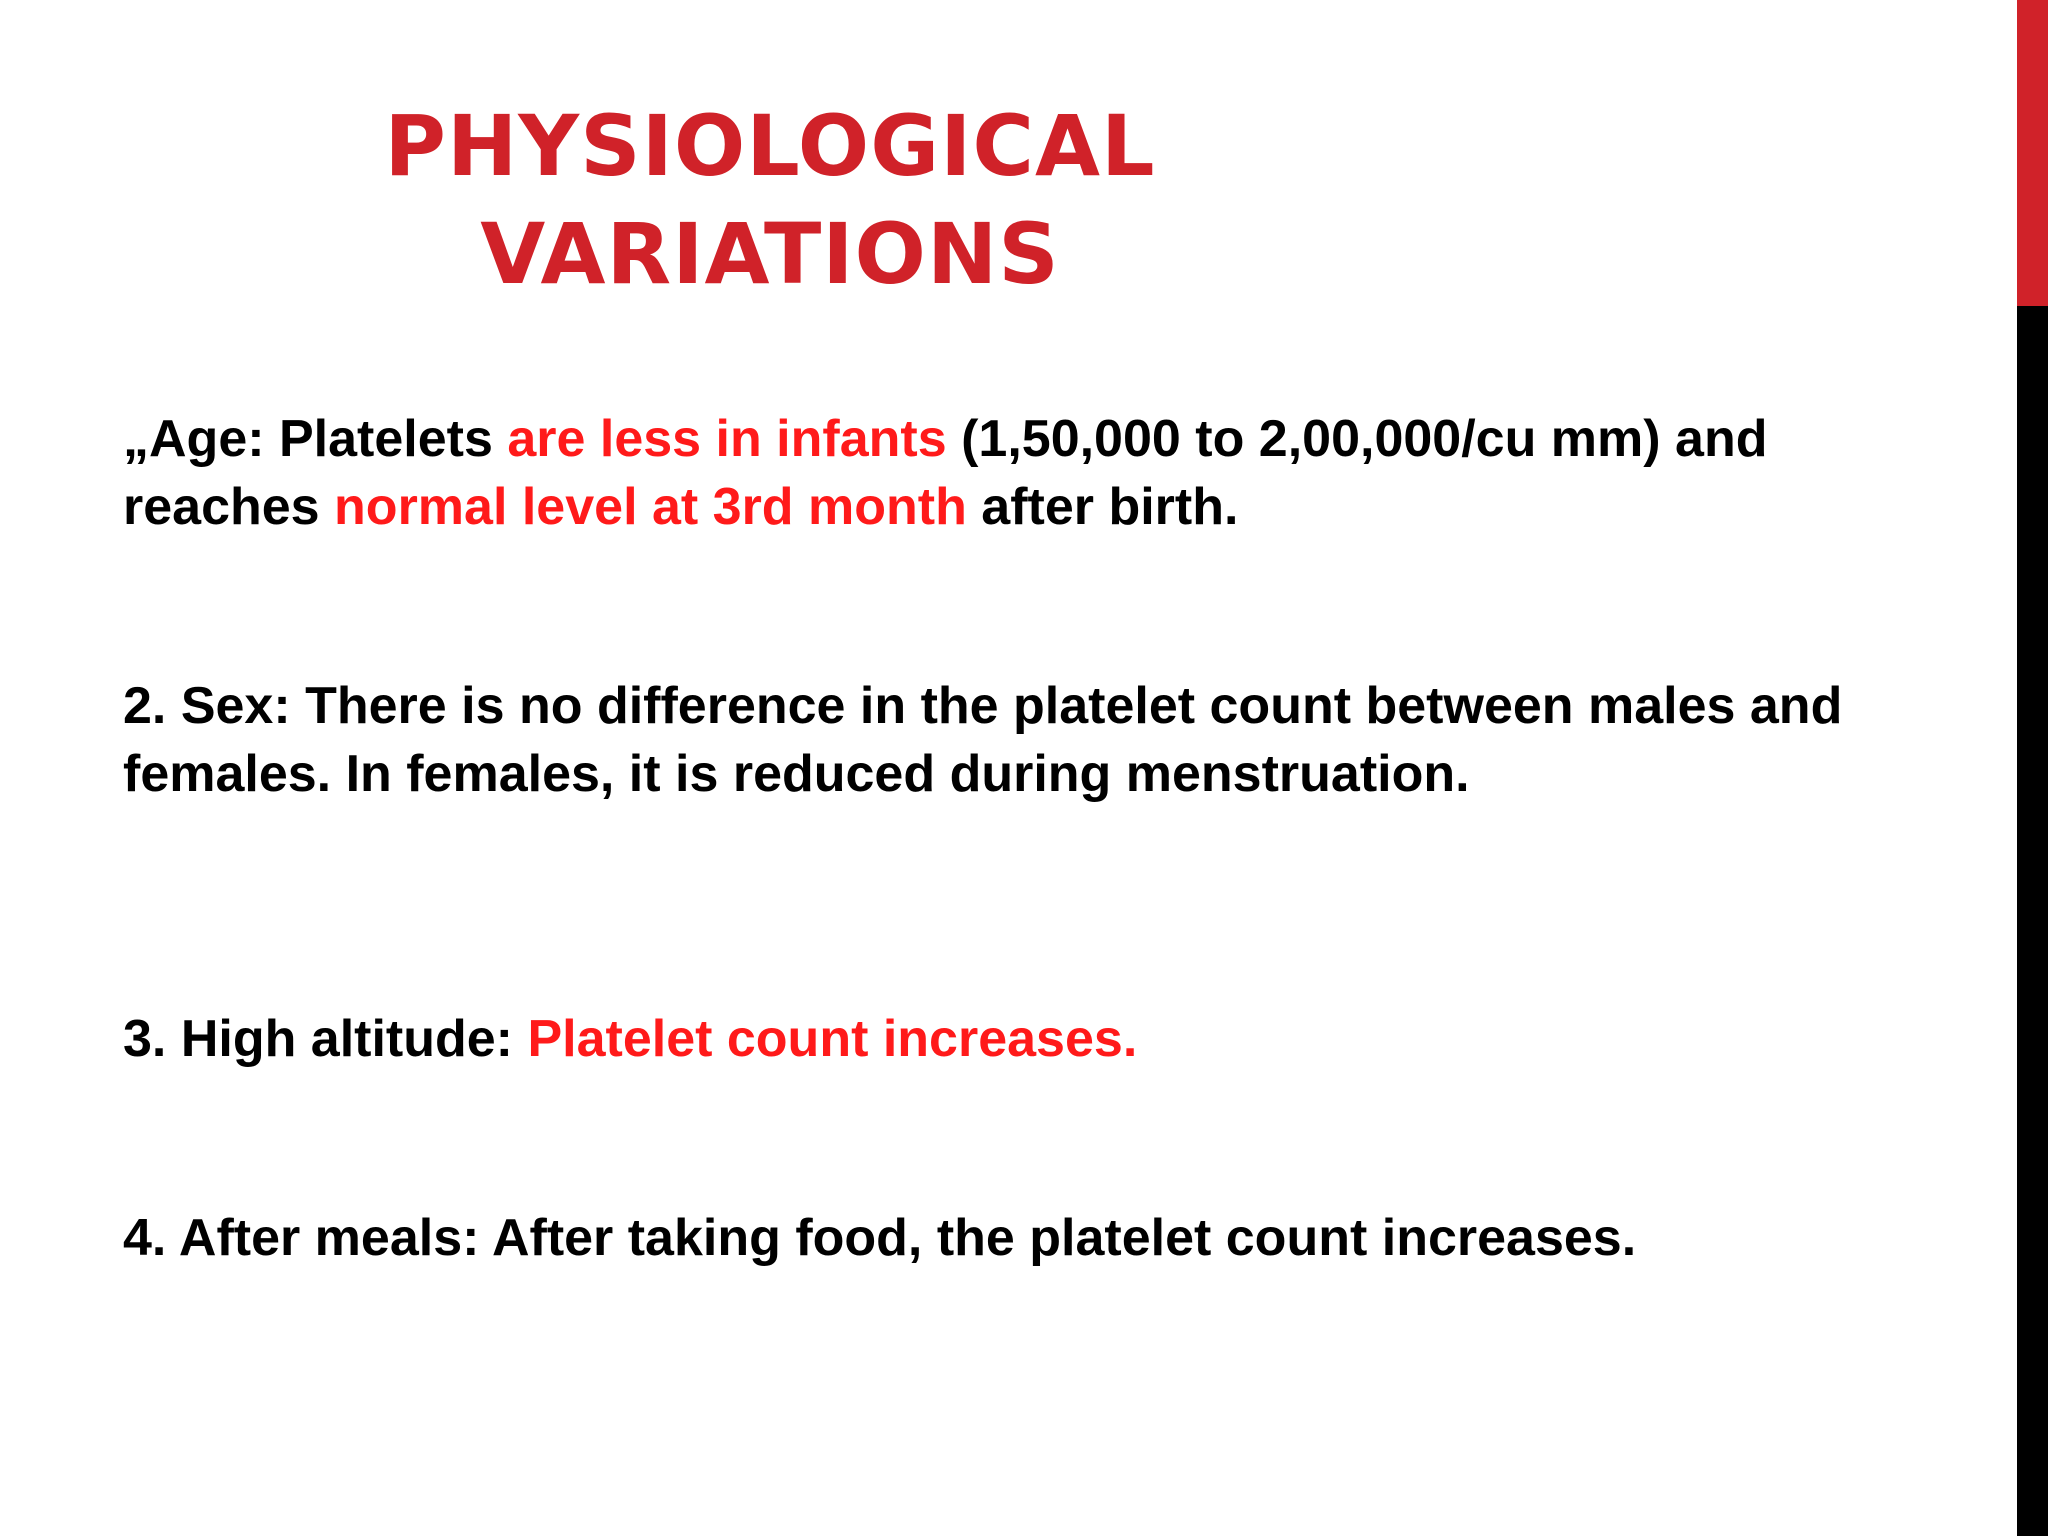  I want to click on point-high-altitude-highlight: Platelet count increases., so click(832, 1039).